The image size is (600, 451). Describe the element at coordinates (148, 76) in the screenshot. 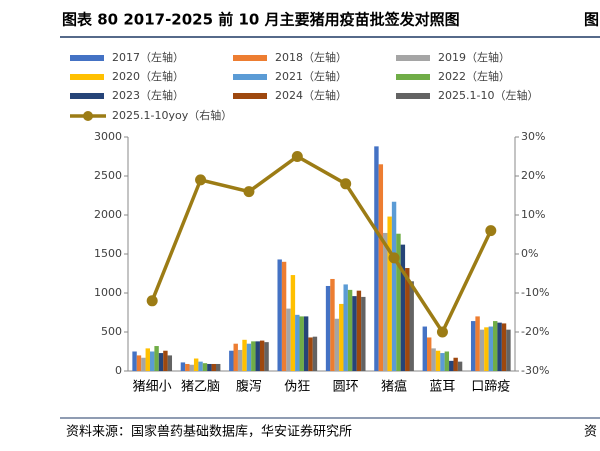

I see `legend-label: 2020（左轴）` at that location.